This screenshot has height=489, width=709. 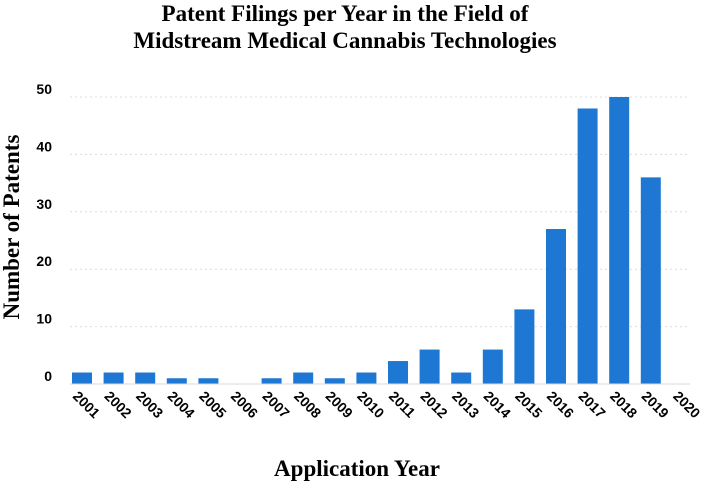 What do you see at coordinates (366, 378) in the screenshot?
I see `bar-2010` at bounding box center [366, 378].